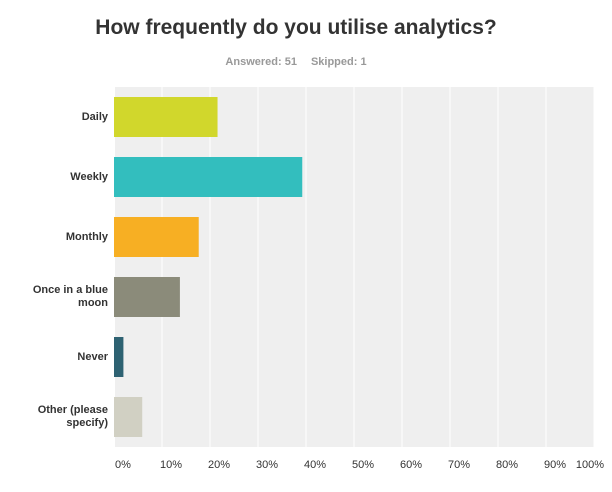 The image size is (612, 492). What do you see at coordinates (89, 176) in the screenshot?
I see `category-label-line: Weekly` at bounding box center [89, 176].